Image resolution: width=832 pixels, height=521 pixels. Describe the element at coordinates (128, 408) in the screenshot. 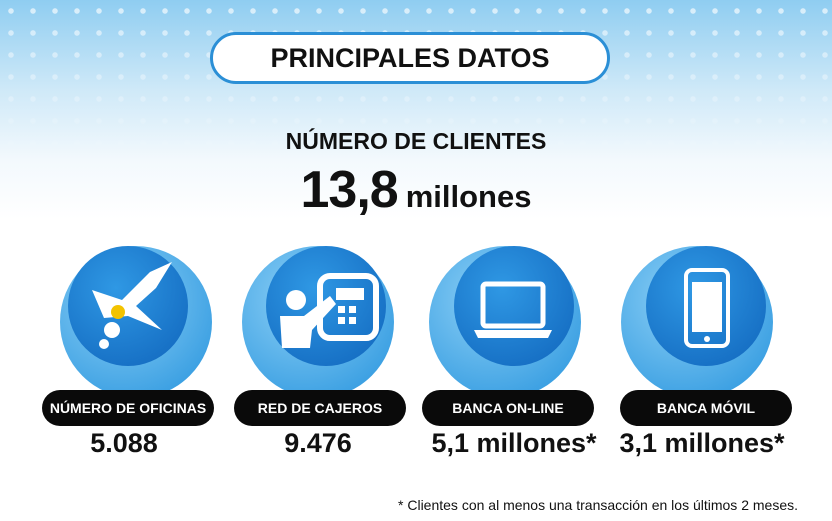

I see `card-label: NÚMERO DE OFICINAS` at that location.